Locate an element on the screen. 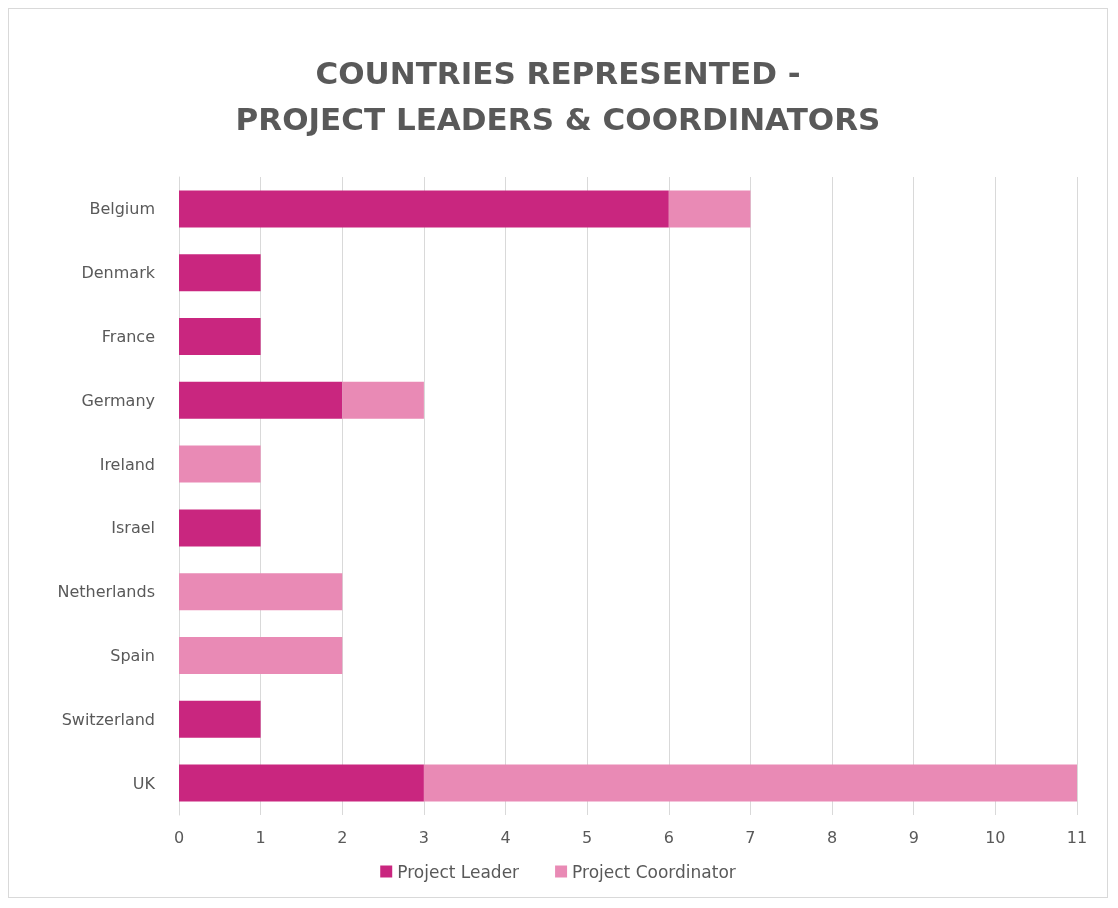 This screenshot has width=1118, height=908. x-tick-label: 11 is located at coordinates (1077, 837).